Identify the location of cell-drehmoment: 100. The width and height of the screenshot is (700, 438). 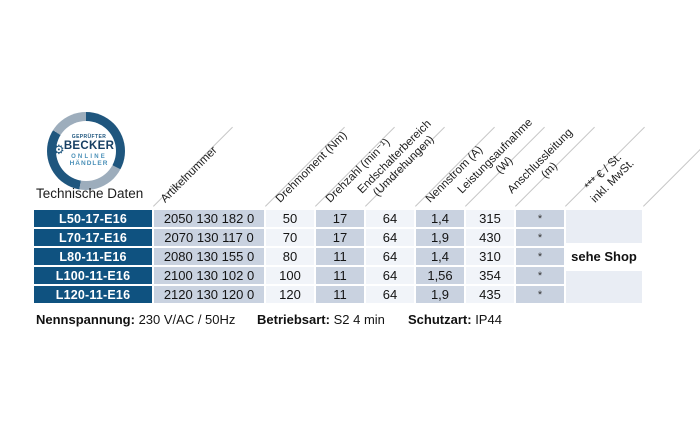
(290, 275).